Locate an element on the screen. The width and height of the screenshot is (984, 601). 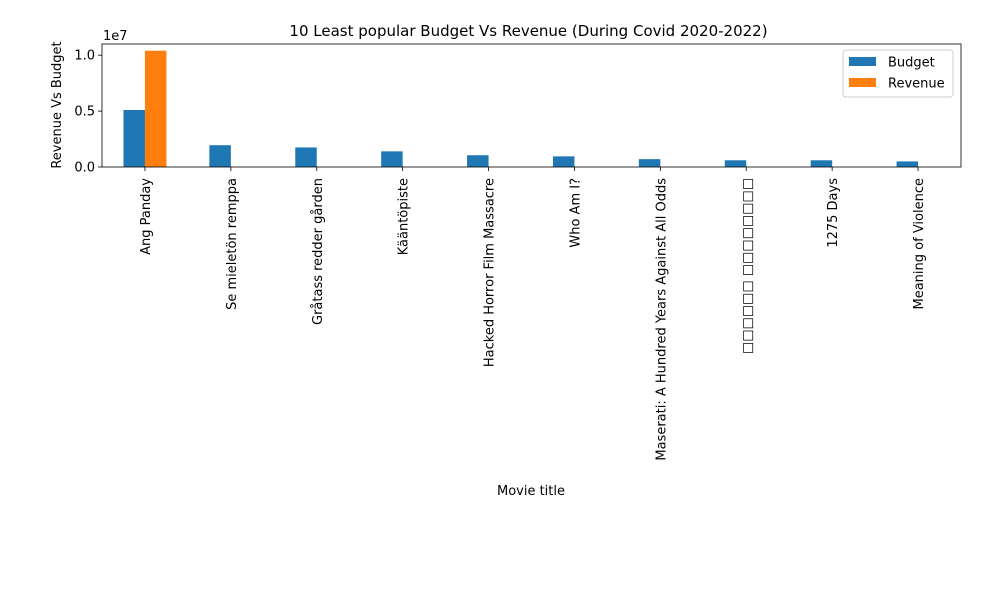
y-axis-label: Revenue Vs Budget is located at coordinates (57, 104).